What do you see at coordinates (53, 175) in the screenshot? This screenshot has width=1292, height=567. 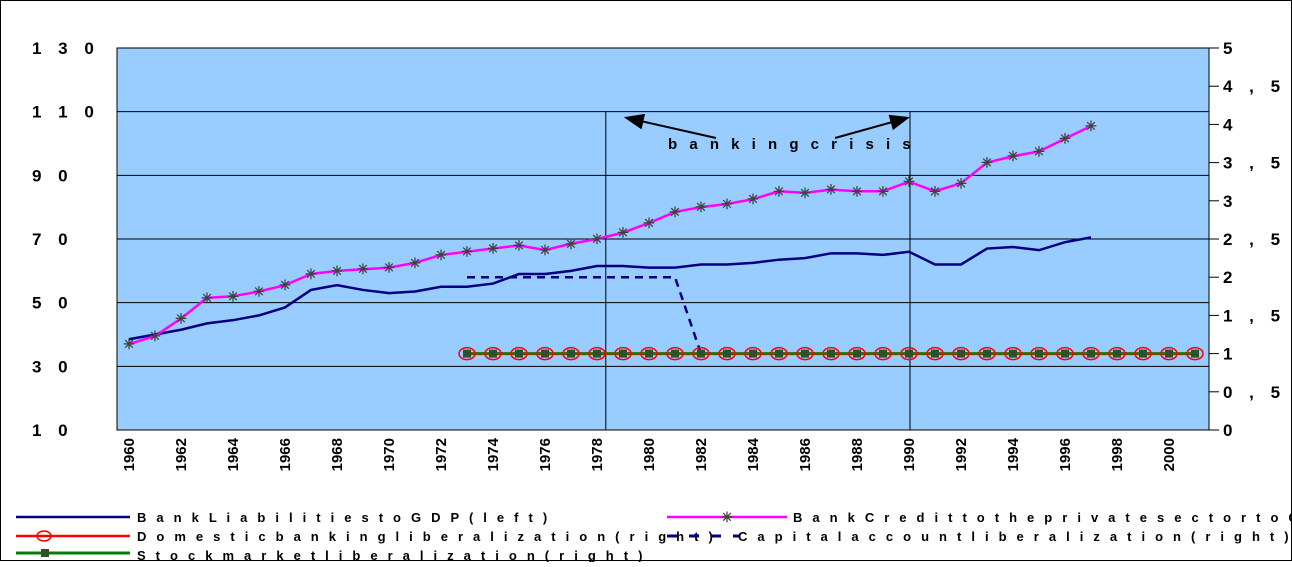 I see `left-tick-label: 9 0` at bounding box center [53, 175].